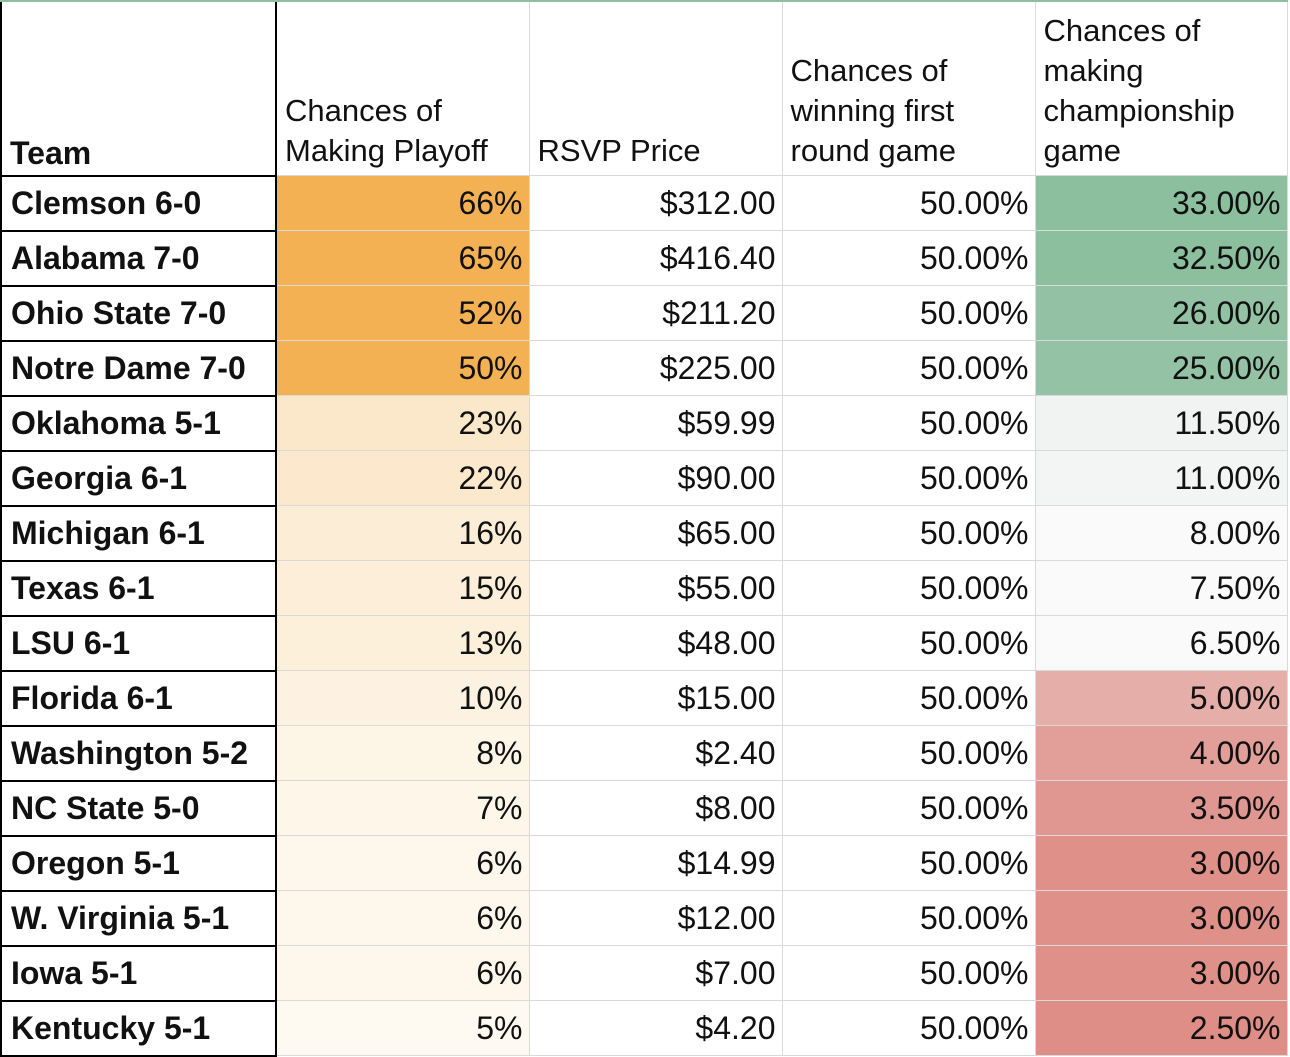 The width and height of the screenshot is (1290, 1057). Describe the element at coordinates (1161, 368) in the screenshot. I see `championship-chance-cell: 25.00%` at that location.